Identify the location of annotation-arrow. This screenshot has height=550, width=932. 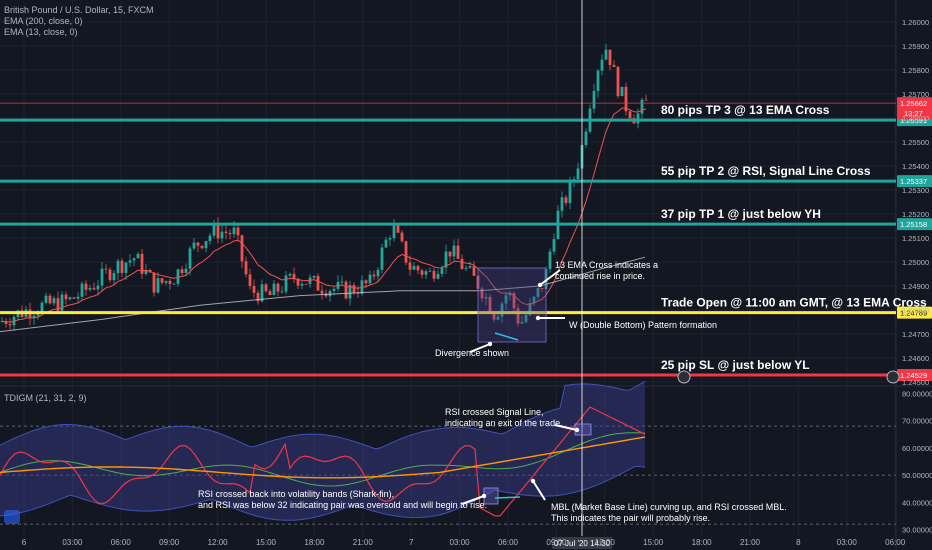
(480, 348).